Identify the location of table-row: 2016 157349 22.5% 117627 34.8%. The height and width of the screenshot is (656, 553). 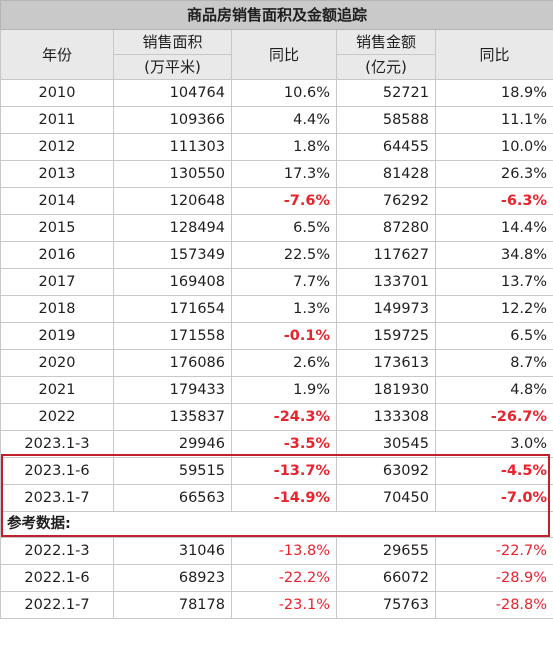
(276, 255).